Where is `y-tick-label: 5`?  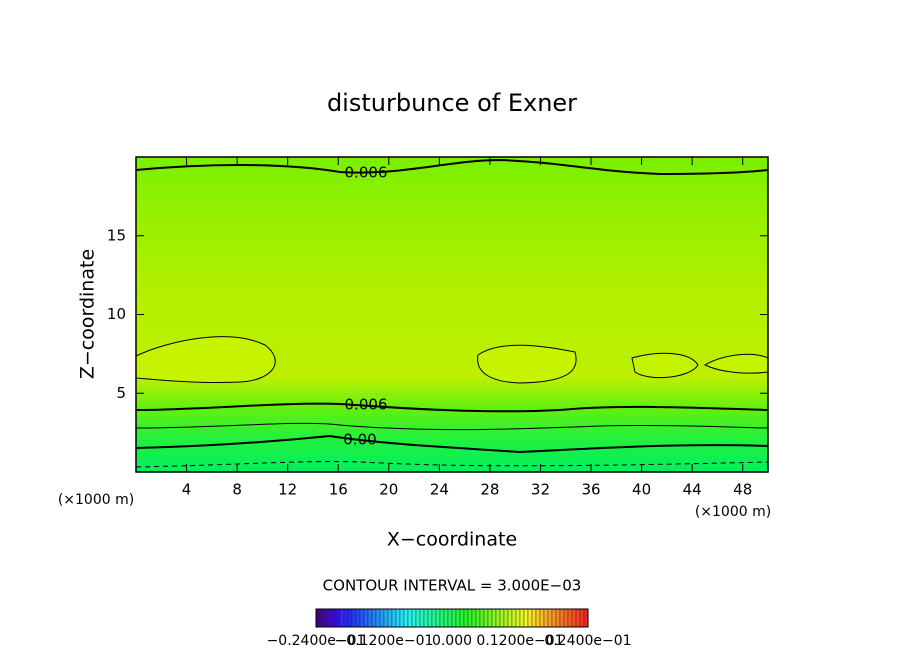 y-tick-label: 5 is located at coordinates (121, 393).